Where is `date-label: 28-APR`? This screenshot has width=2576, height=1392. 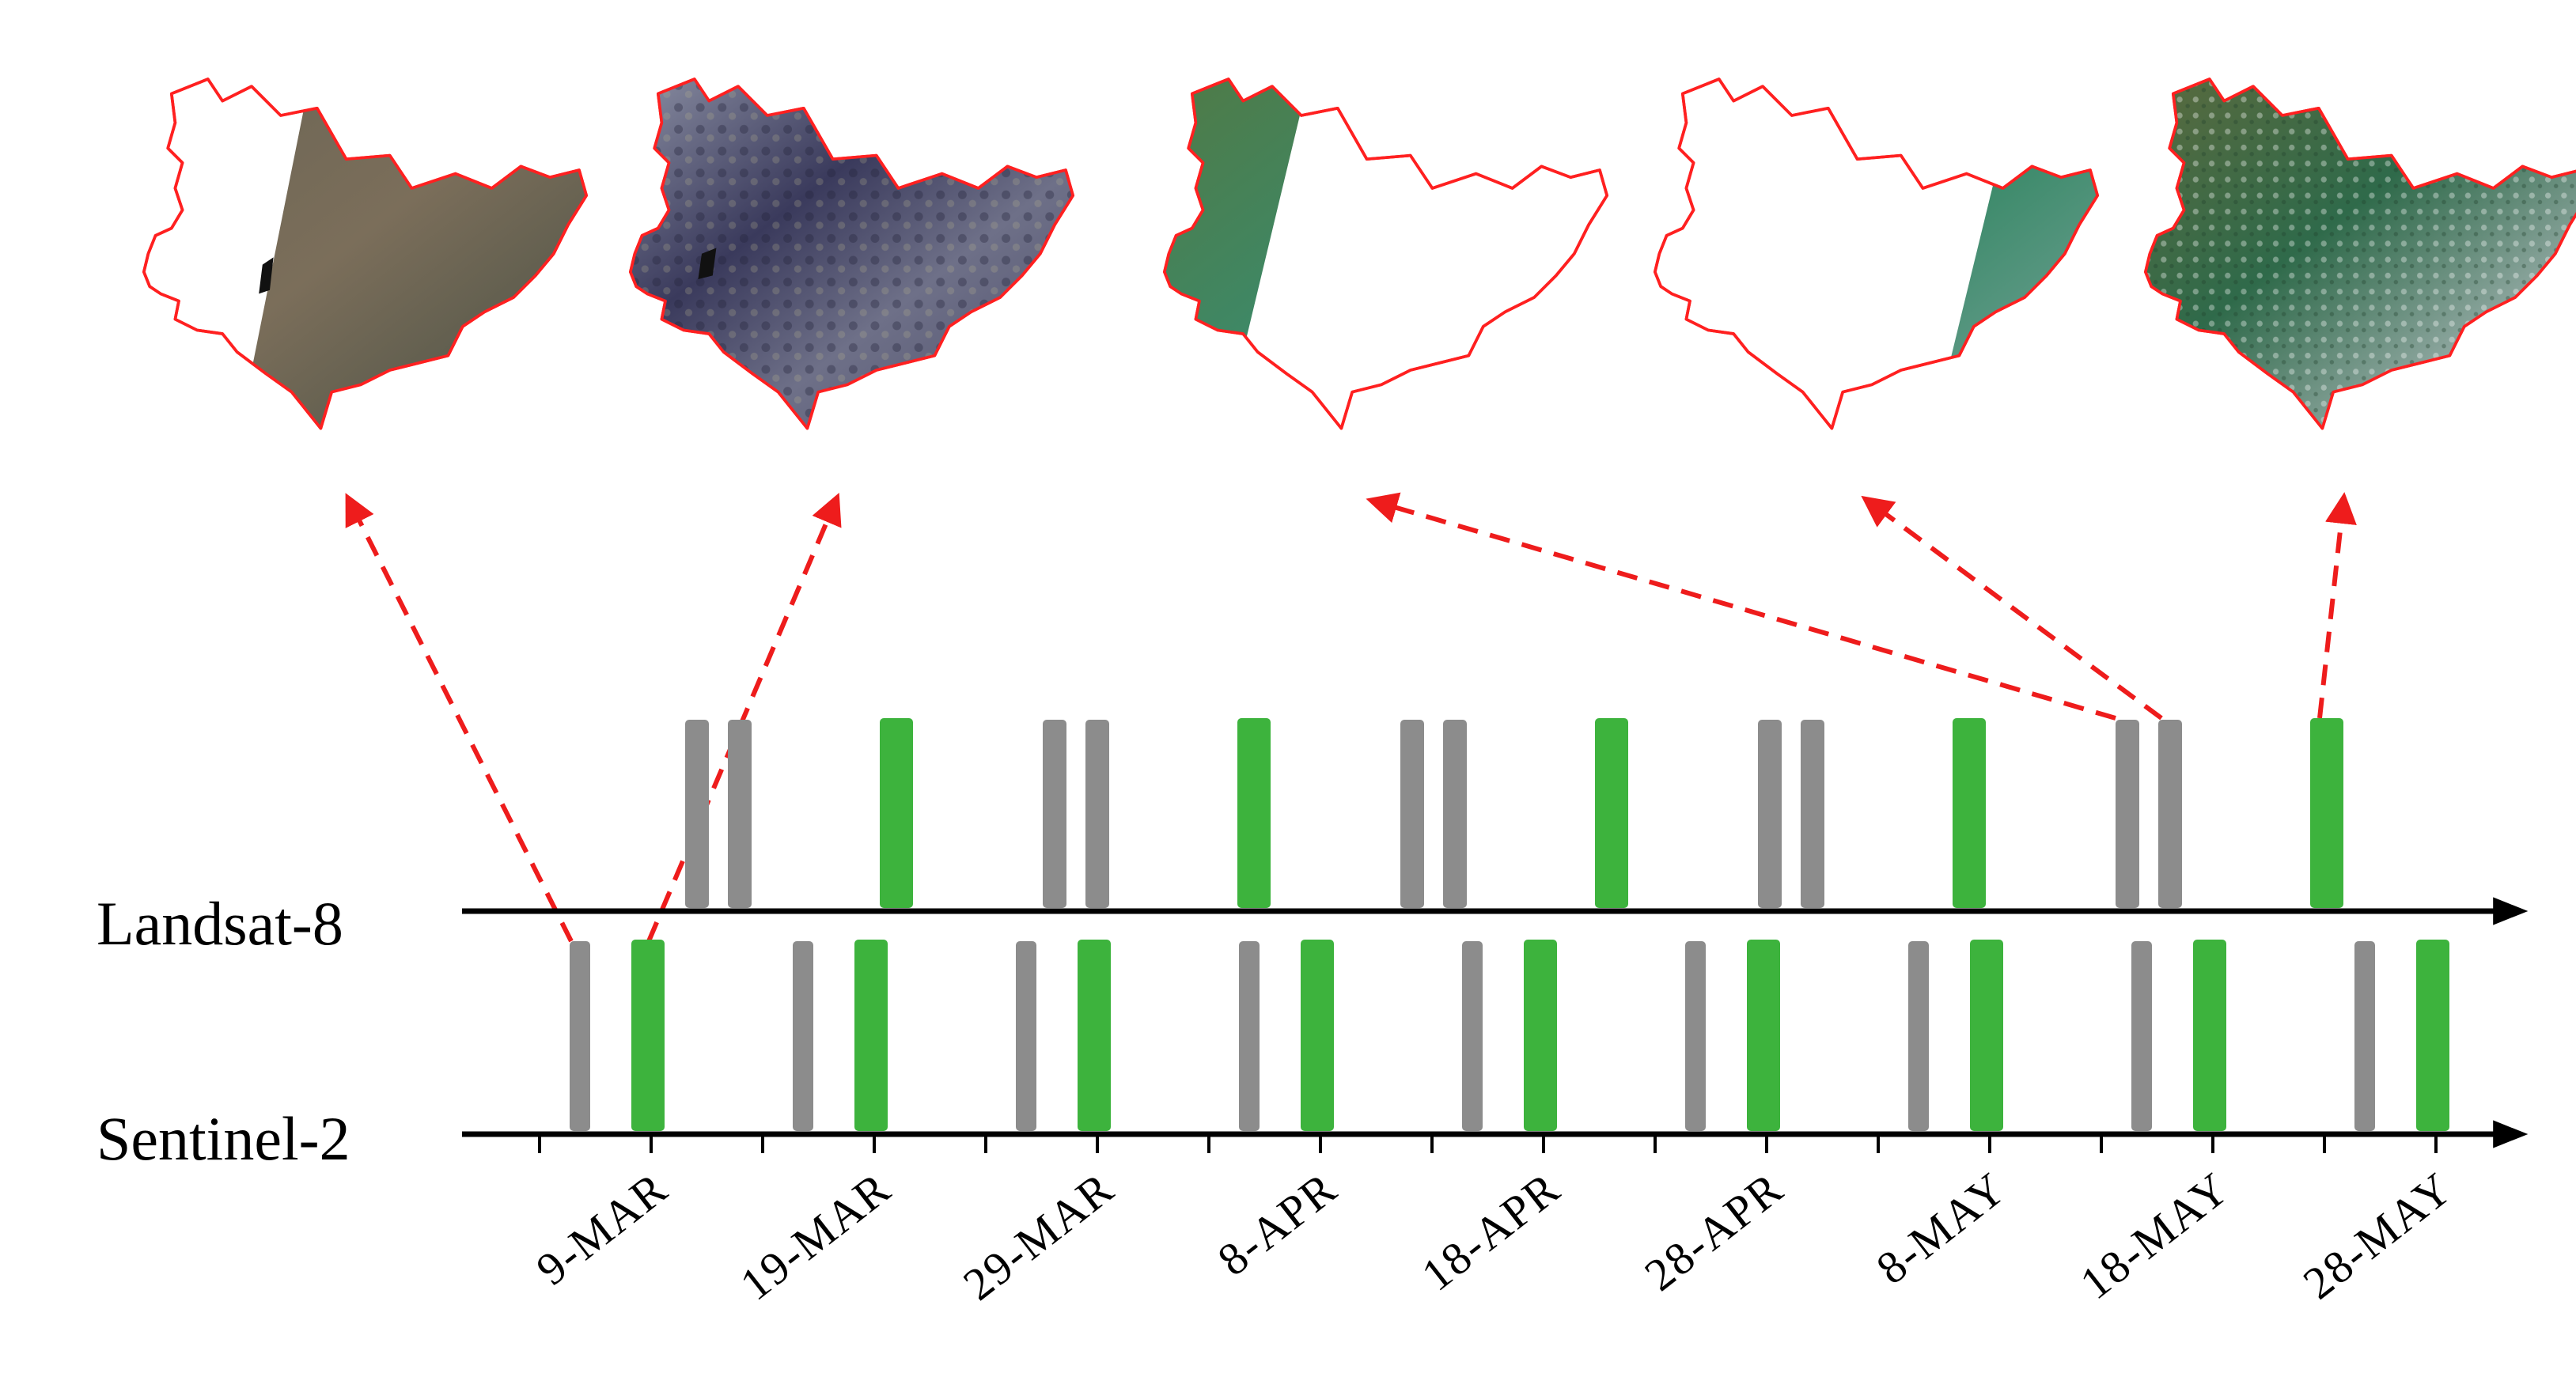
date-label: 28-APR is located at coordinates (1714, 1231).